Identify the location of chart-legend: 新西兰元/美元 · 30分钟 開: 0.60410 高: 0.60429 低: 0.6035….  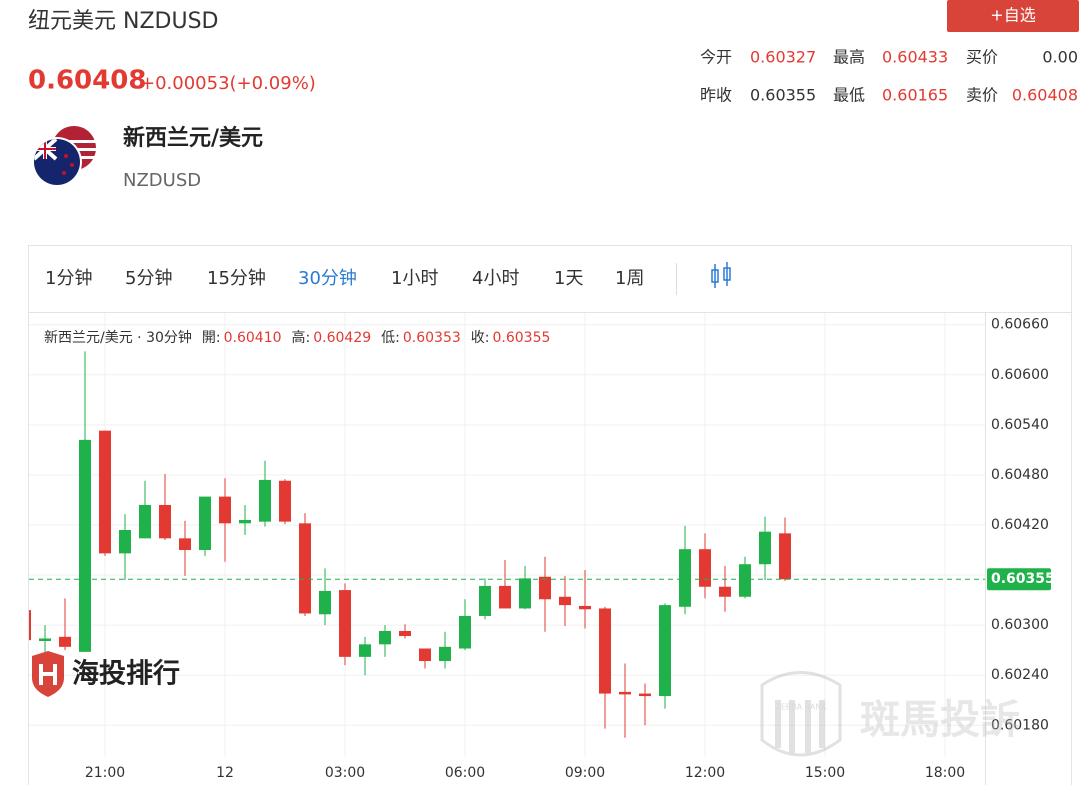
(297, 337).